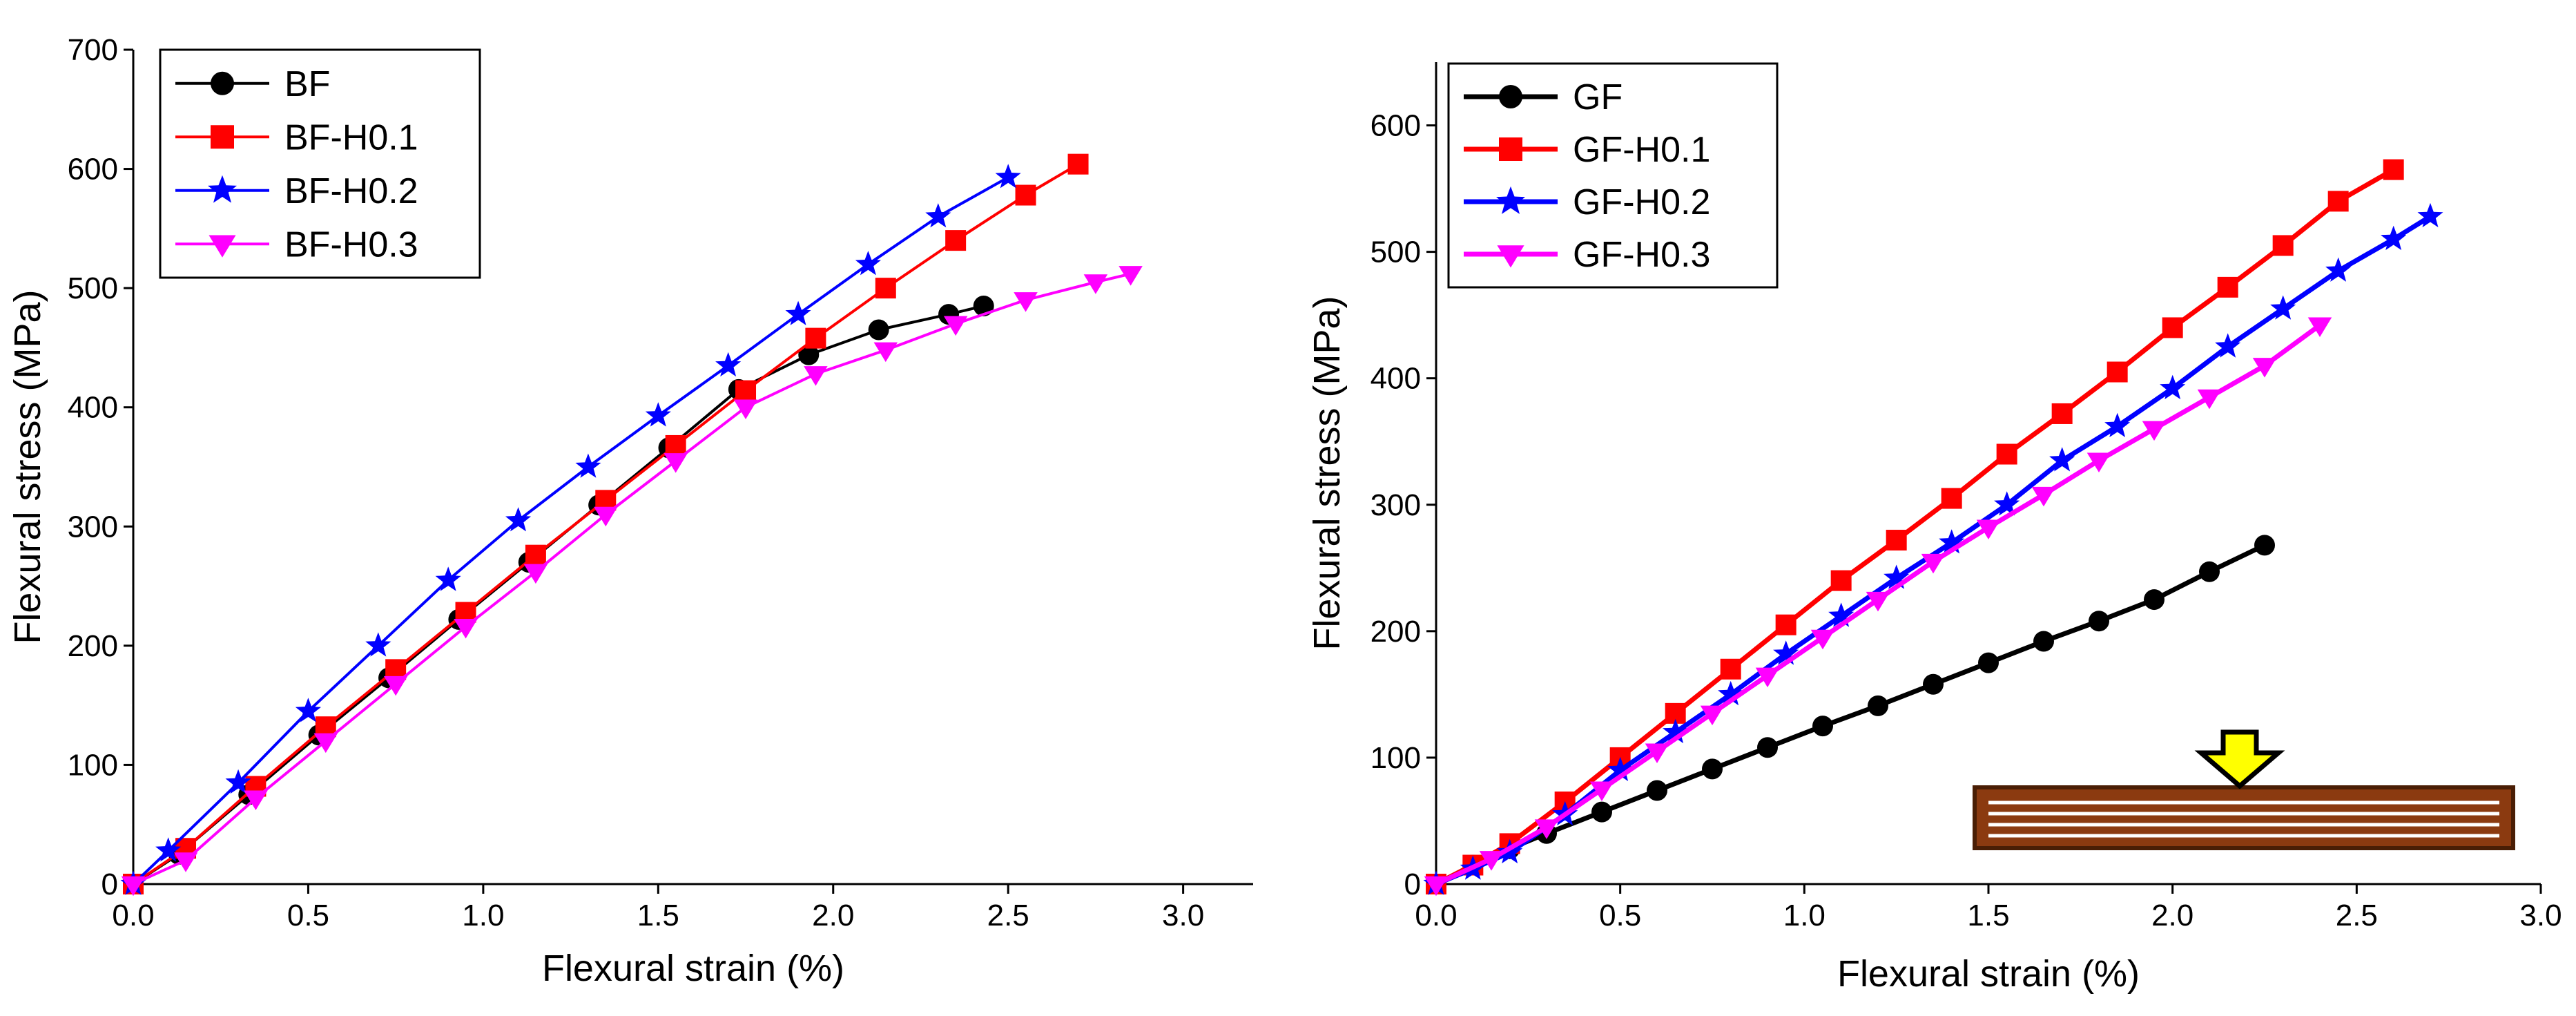 The image size is (2576, 1016). I want to click on legend-entry-gf-h0.2: GF-H0.2, so click(1642, 202).